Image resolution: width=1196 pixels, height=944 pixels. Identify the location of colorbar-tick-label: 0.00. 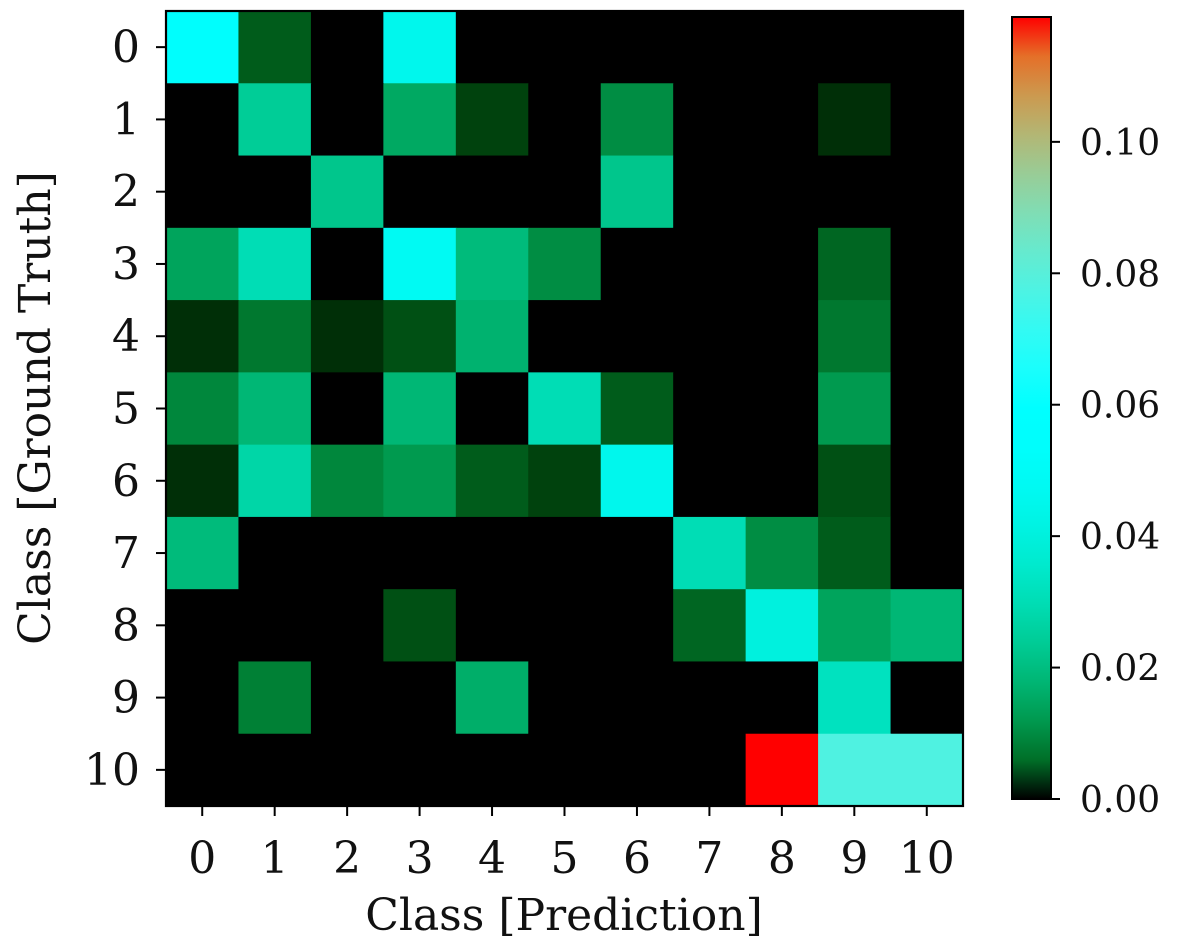
(1120, 800).